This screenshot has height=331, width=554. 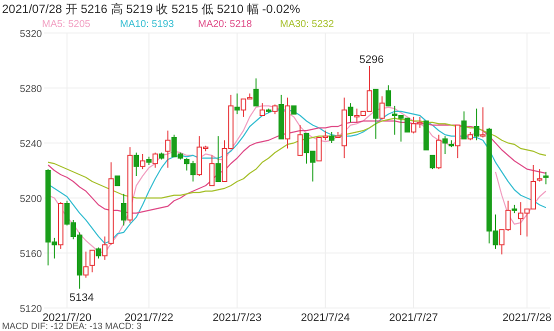 What do you see at coordinates (151, 9) in the screenshot?
I see `chart-title: 2021/07/28 开 5216 高 5219 收 5215 低 5210 幅 -0.02%` at bounding box center [151, 9].